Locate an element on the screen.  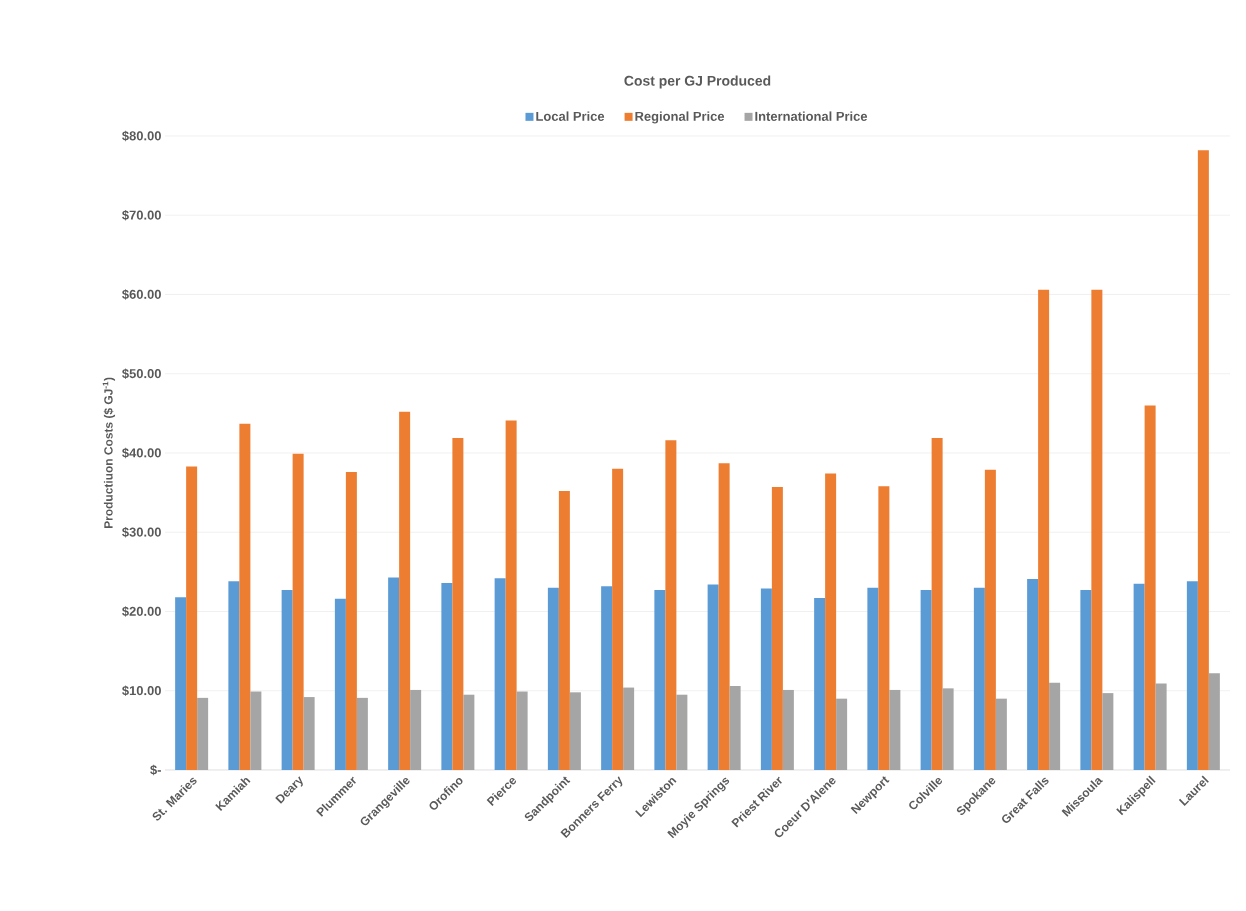
y-tick-label: $70.00 is located at coordinates (141, 215).